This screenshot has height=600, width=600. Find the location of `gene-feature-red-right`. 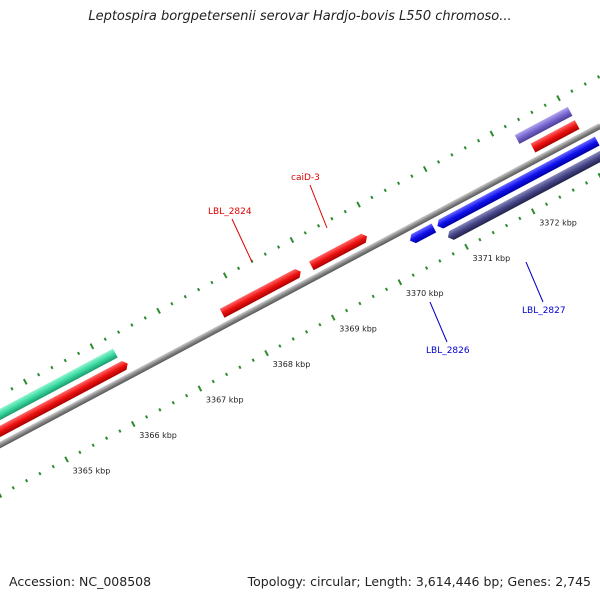

gene-feature-red-right is located at coordinates (555, 136).